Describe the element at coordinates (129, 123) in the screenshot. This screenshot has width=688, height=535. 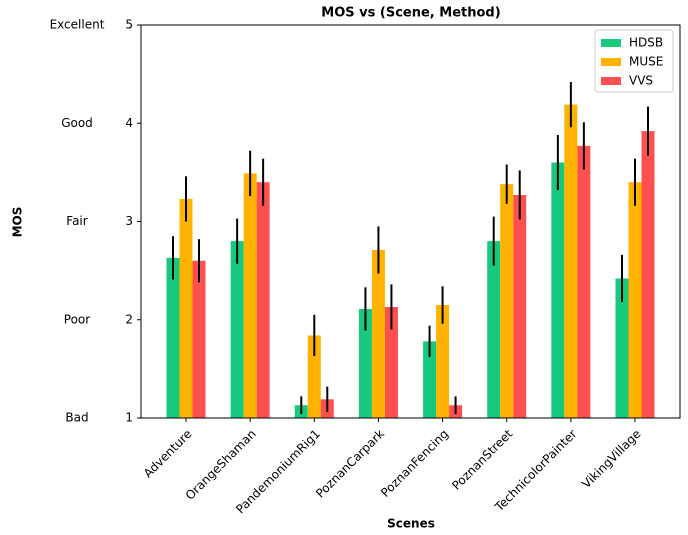
I see `y-tick-label: 4` at that location.